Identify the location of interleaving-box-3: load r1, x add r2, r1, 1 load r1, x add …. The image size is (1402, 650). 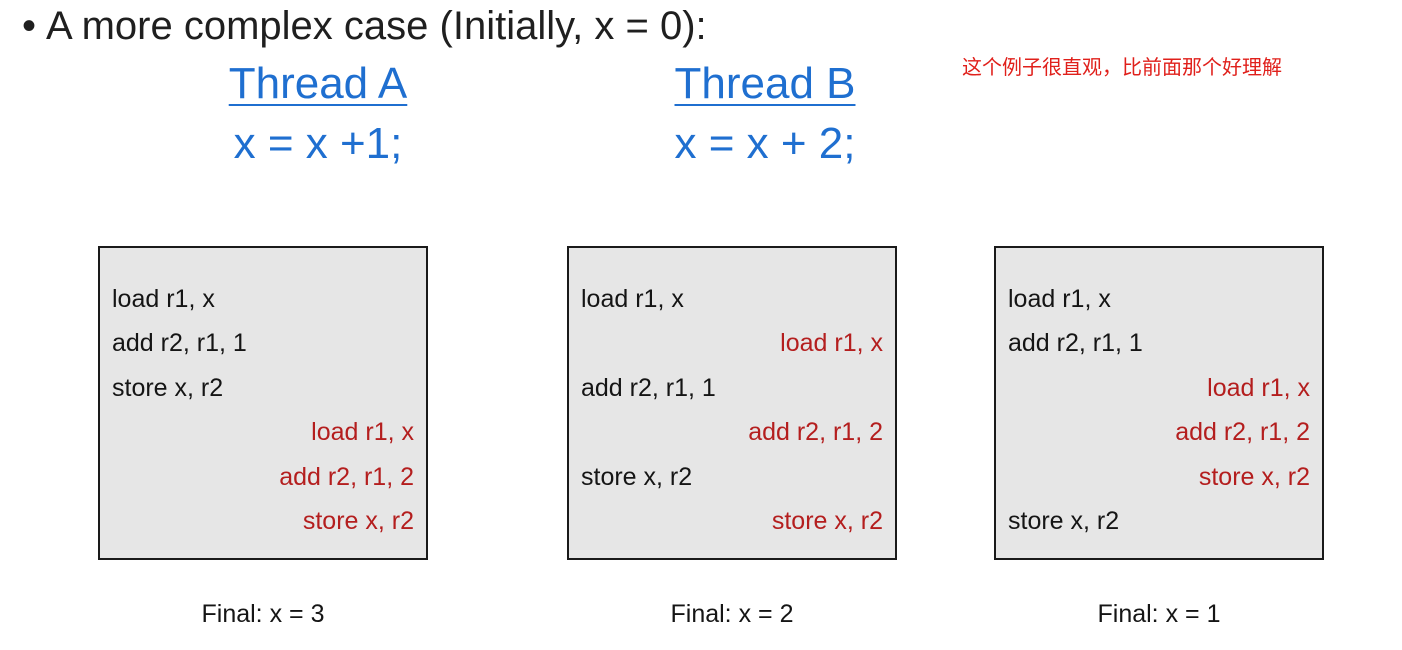
(1159, 403).